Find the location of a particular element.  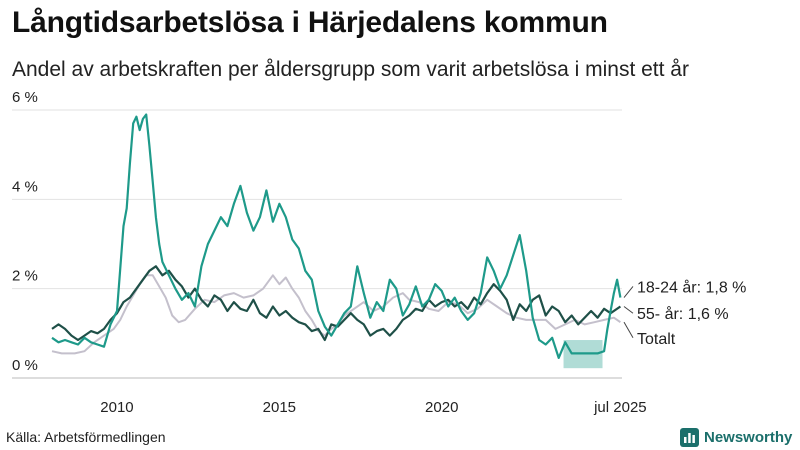

y-tick-label: 2 % is located at coordinates (25, 276).